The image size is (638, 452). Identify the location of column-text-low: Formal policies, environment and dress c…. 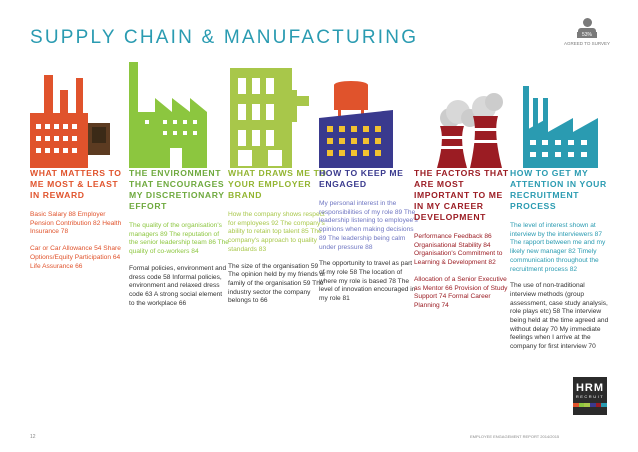
(178, 285).